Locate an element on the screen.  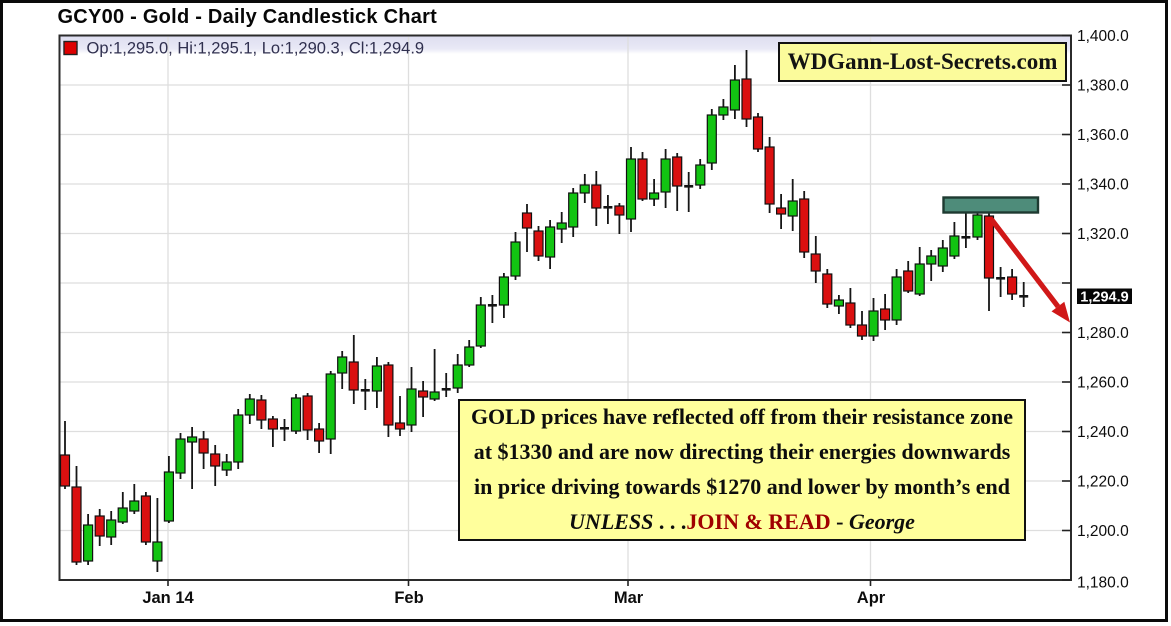
svg-text: 1,280.0 is located at coordinates (1103, 333).